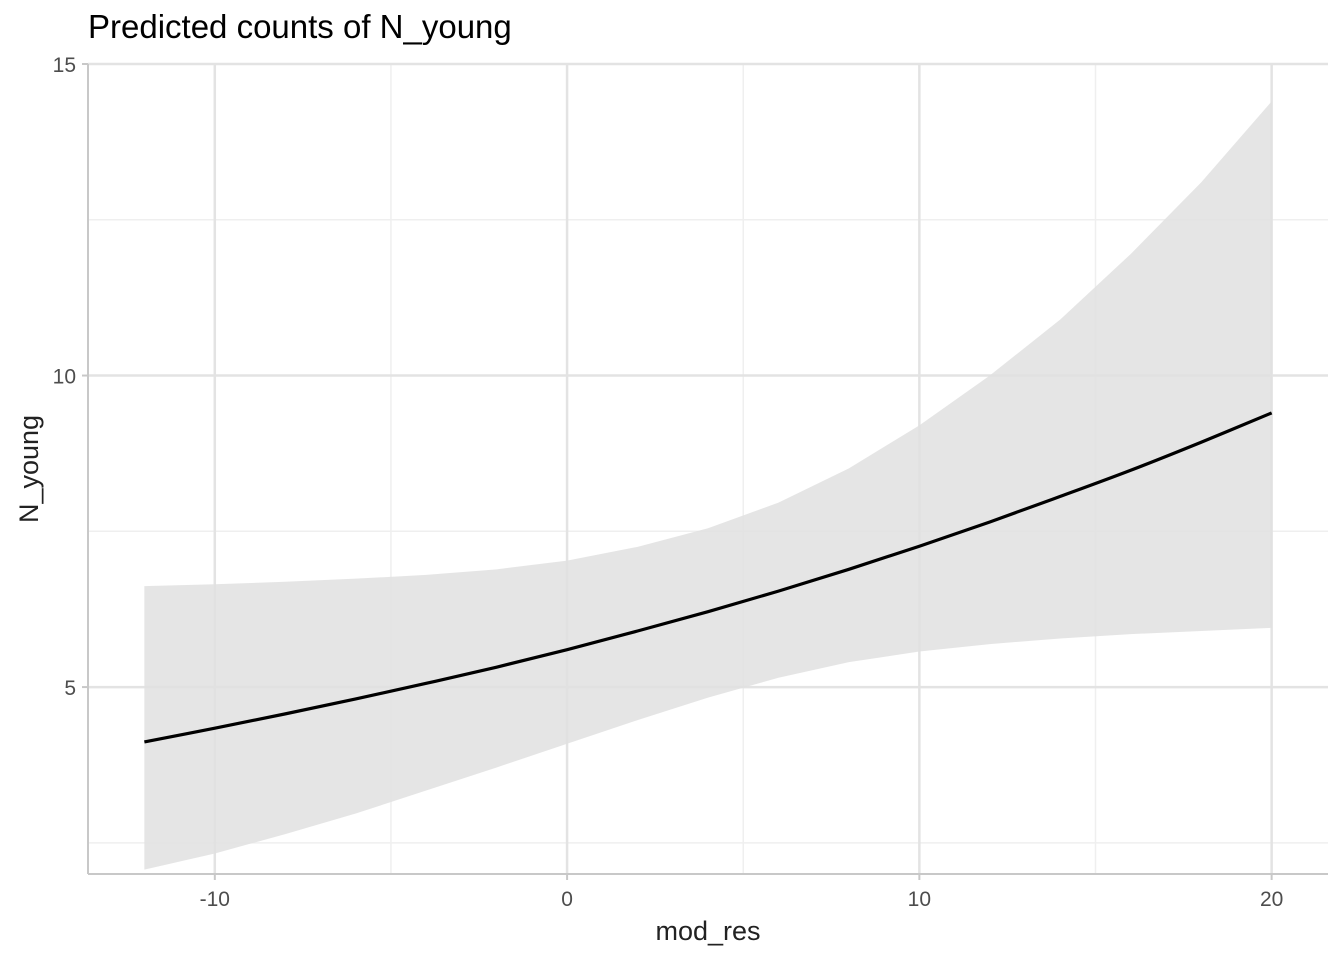  I want to click on x-tick-label: 0, so click(567, 899).